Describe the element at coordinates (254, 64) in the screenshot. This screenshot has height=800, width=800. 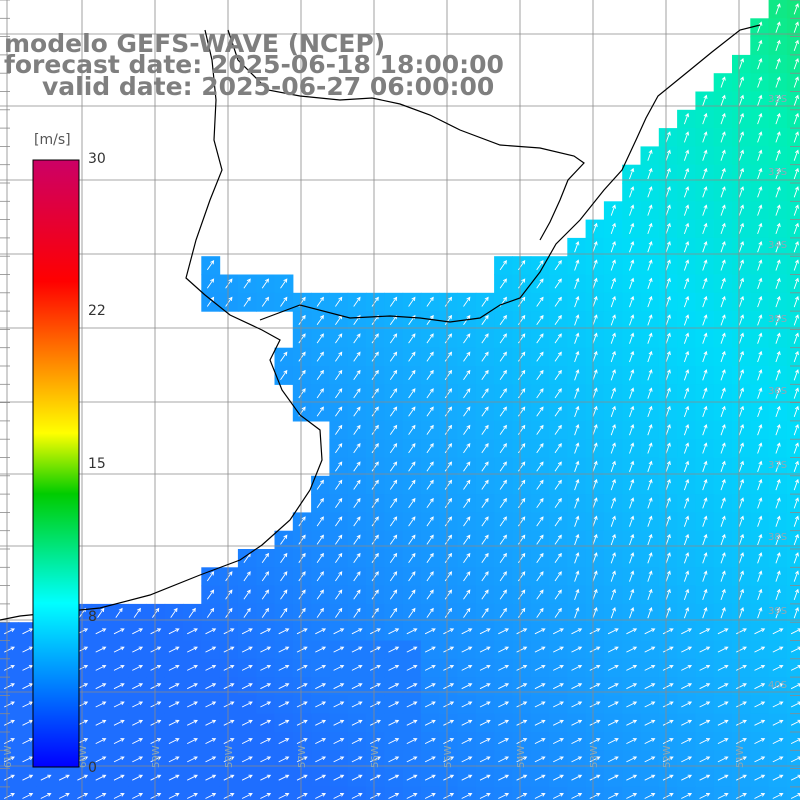
I see `title-forecast-date: forecast date: 2025-06-18 18:00:00` at that location.